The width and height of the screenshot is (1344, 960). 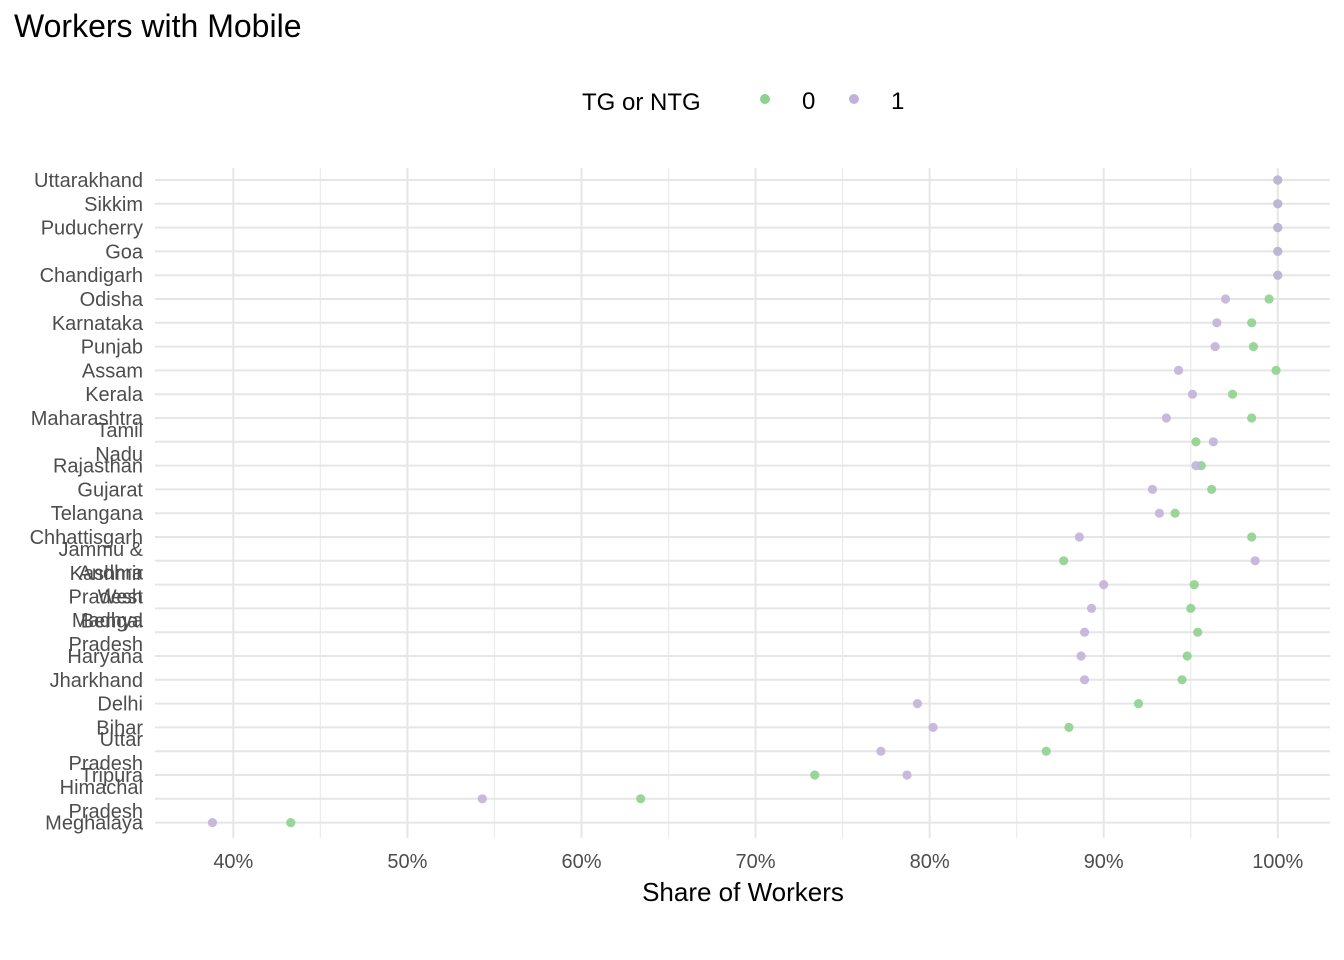 I want to click on category-label: Bihar, so click(x=119, y=728).